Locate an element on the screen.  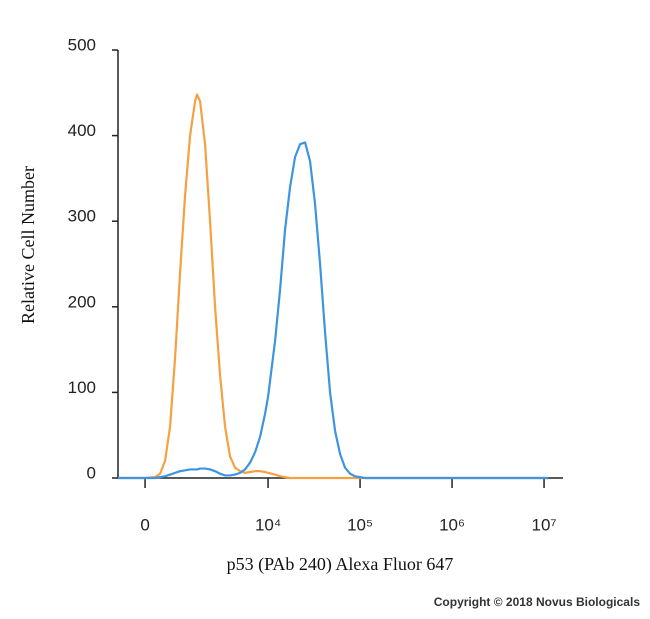
y-tick-label: 300 is located at coordinates (82, 216).